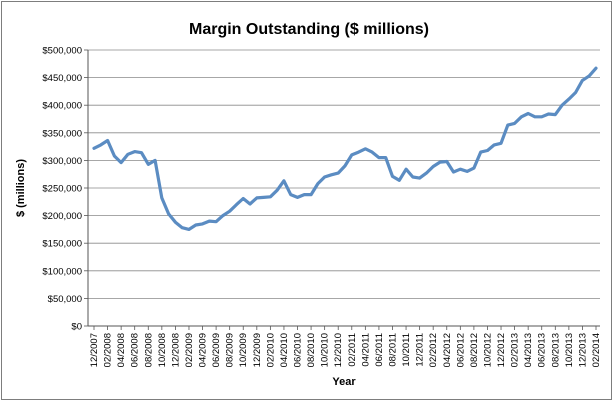 The image size is (615, 403). Describe the element at coordinates (365, 350) in the screenshot. I see `x-tick-label: 04/2011` at that location.